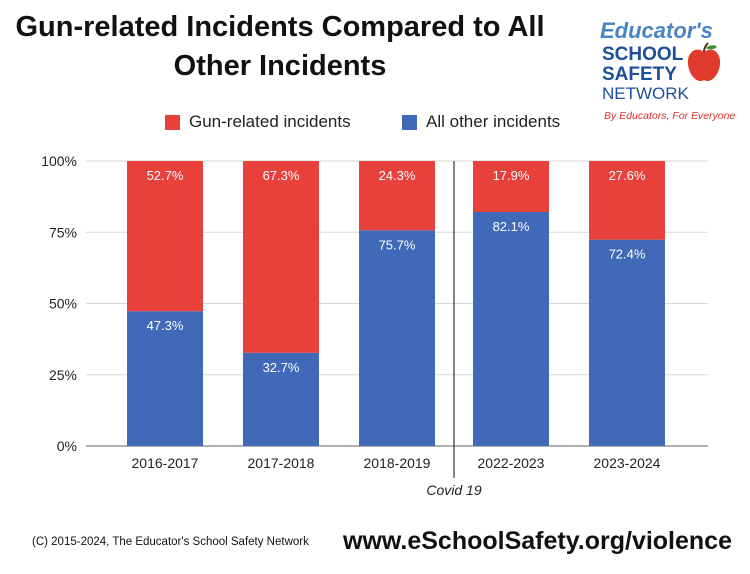 Image resolution: width=750 pixels, height=574 pixels. I want to click on x-category-label: 2016-2017, so click(165, 463).